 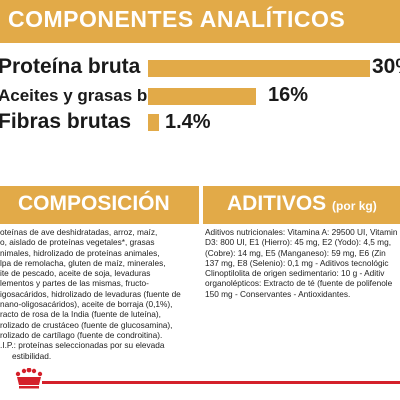 I want to click on additives-subtitle: (por kg), so click(x=354, y=206).